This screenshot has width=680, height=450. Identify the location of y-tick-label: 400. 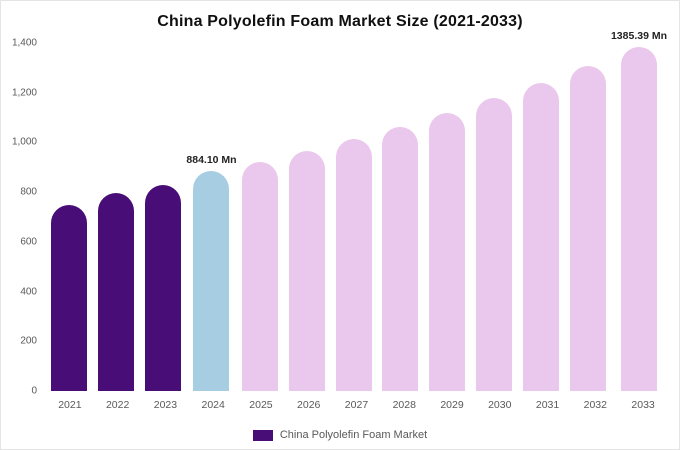
(28, 292).